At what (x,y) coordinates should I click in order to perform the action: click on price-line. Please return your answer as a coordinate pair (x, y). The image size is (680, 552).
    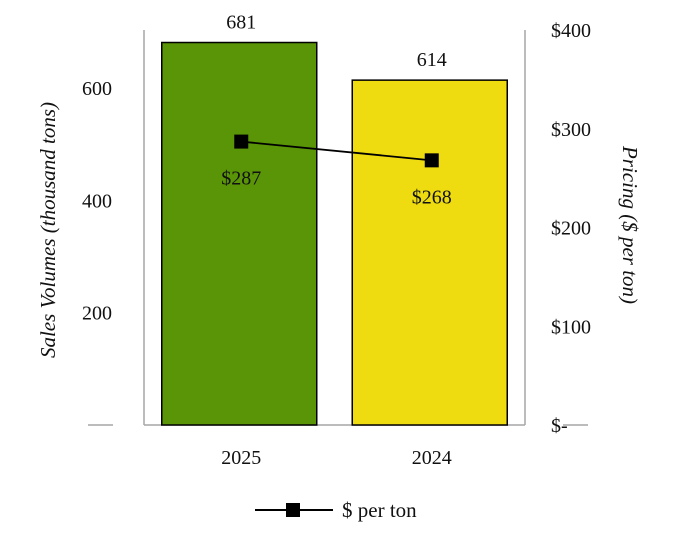
    Looking at the image, I should click on (336, 151).